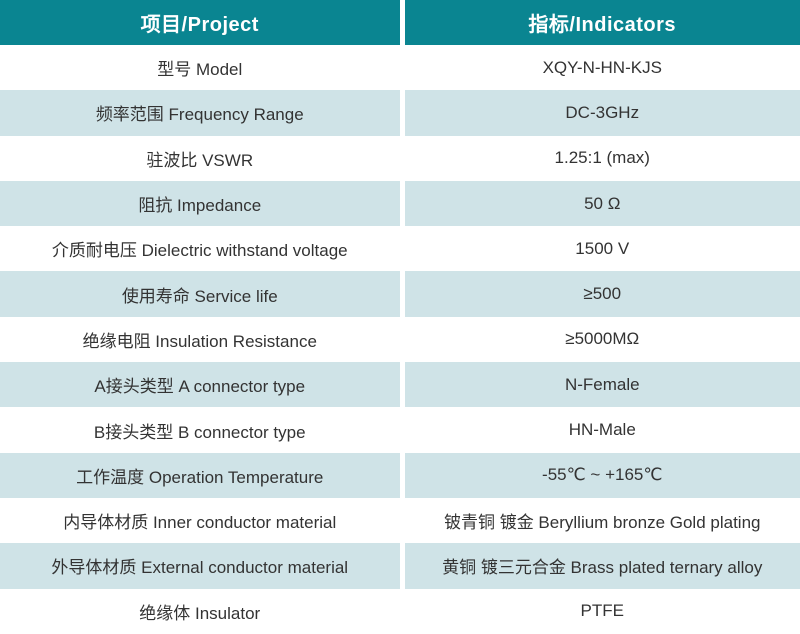 The height and width of the screenshot is (634, 800). Describe the element at coordinates (202, 158) in the screenshot. I see `project-cell: 驻波比 VSWR` at that location.